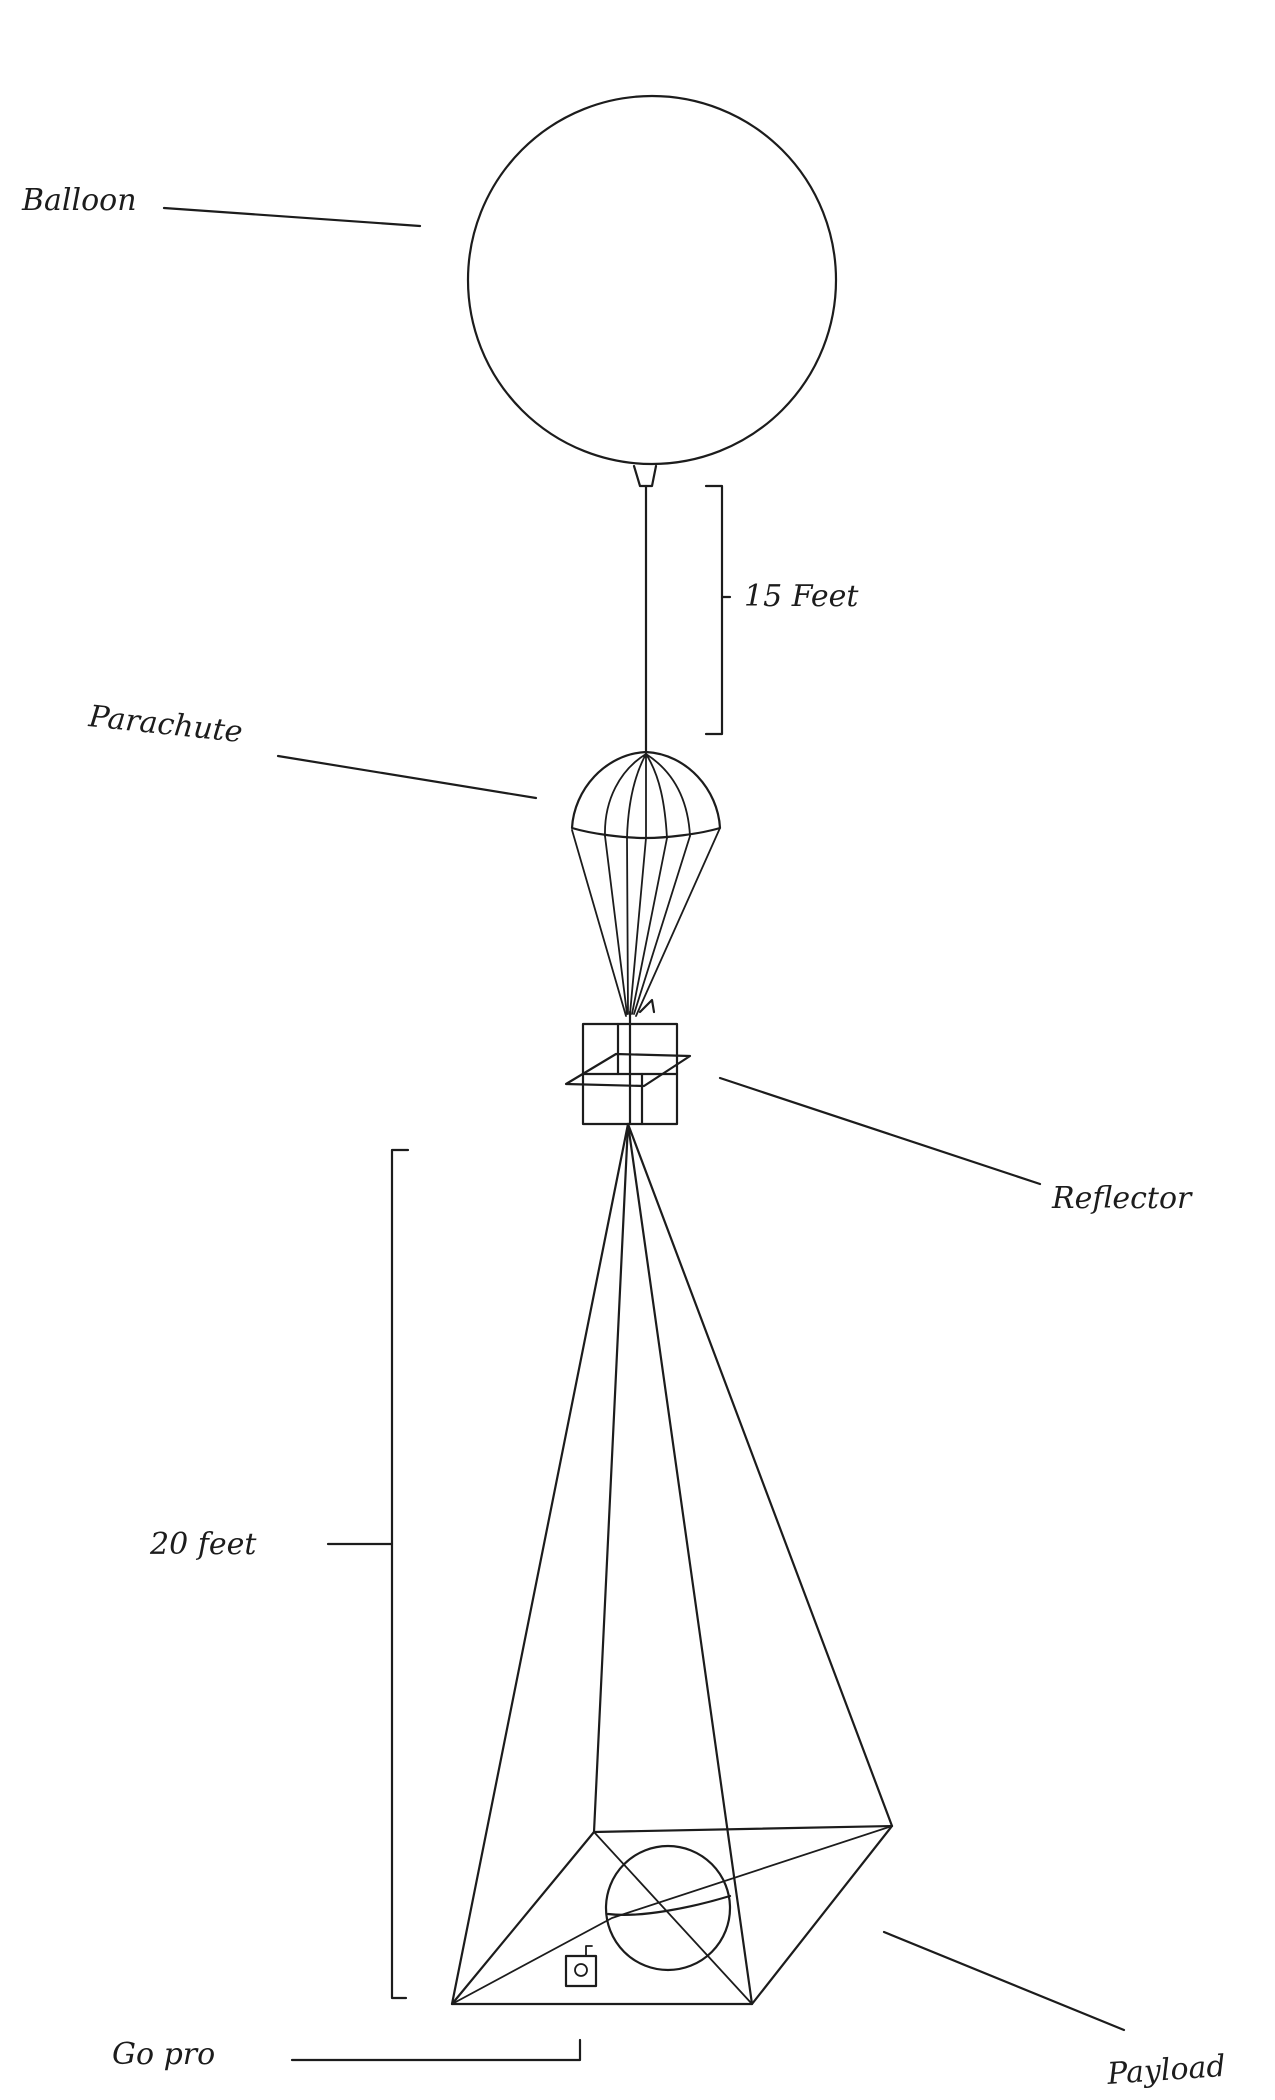 The width and height of the screenshot is (1275, 2100). I want to click on payload-label: Payload, so click(1166, 2070).